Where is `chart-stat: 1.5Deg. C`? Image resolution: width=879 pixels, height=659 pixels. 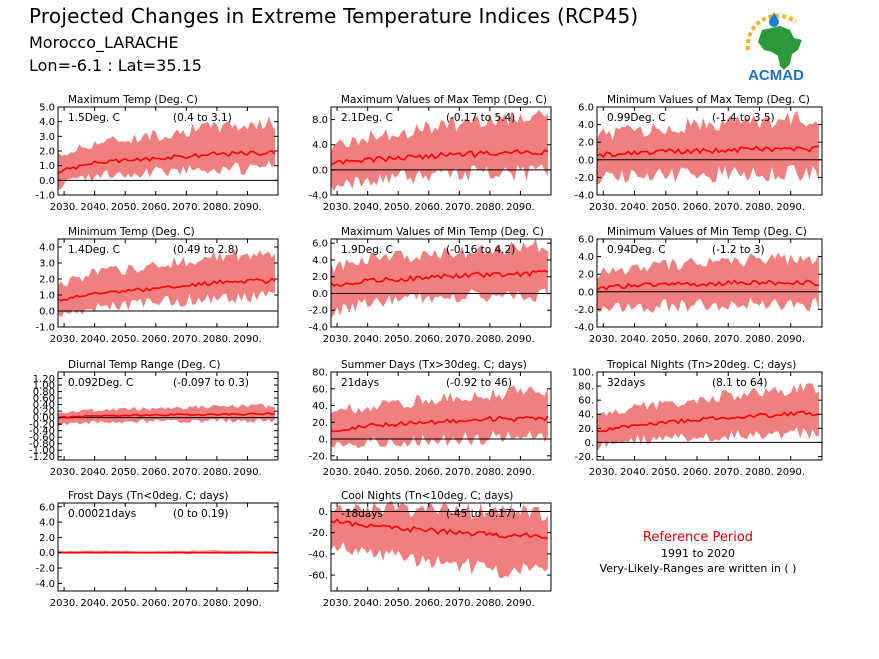 chart-stat: 1.5Deg. C is located at coordinates (94, 118).